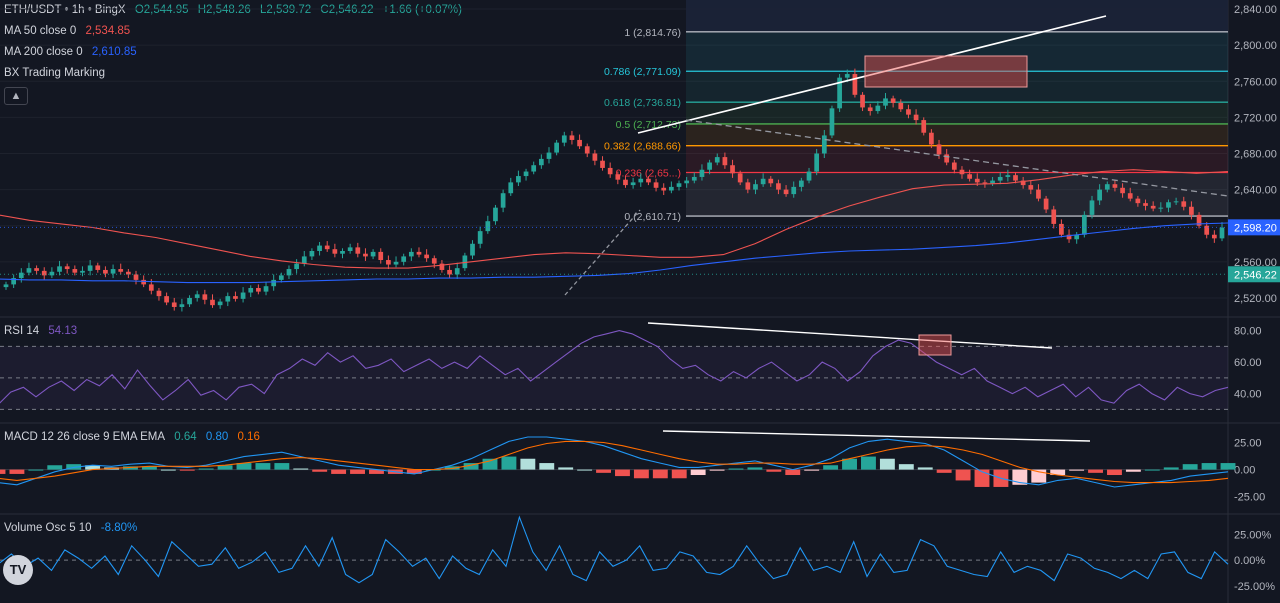  What do you see at coordinates (957, 158) in the screenshot?
I see `dashed-trendline` at bounding box center [957, 158].